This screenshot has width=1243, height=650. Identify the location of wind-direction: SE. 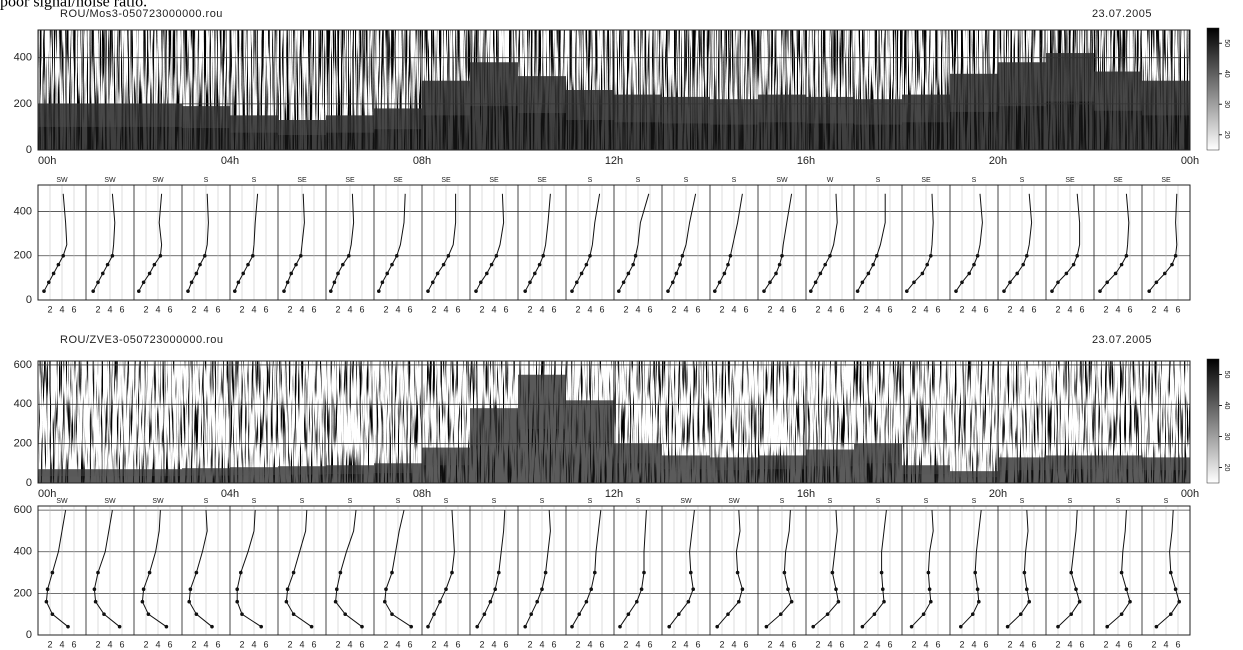
(1118, 180).